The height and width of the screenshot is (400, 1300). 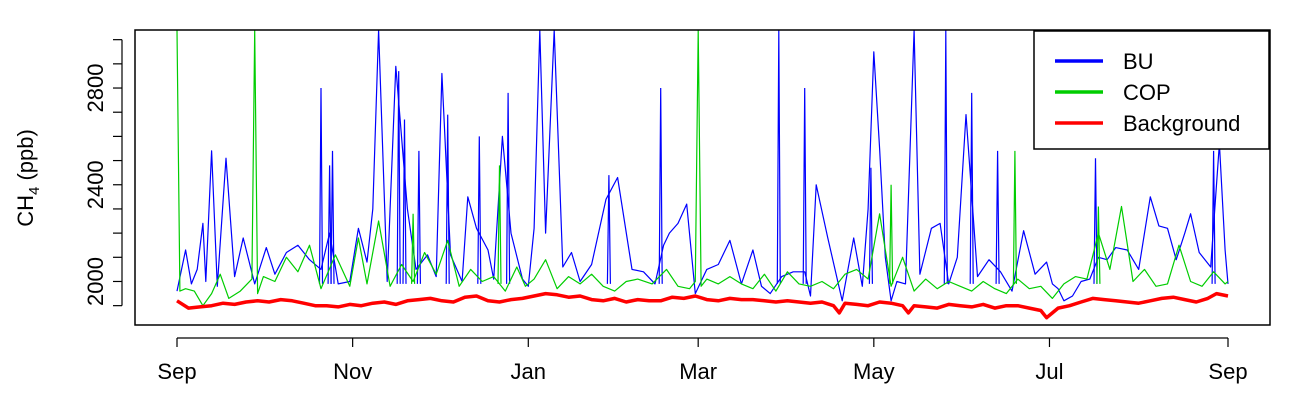 I want to click on x-tick-label: Jan, so click(x=528, y=371).